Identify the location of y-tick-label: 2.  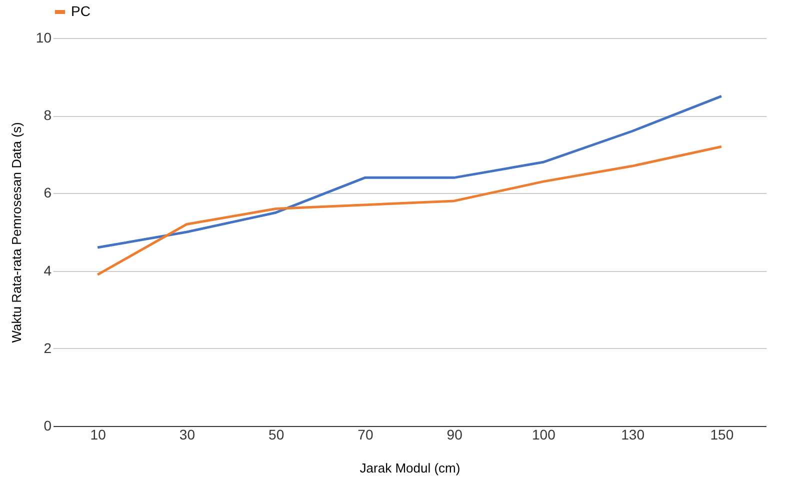
(48, 348).